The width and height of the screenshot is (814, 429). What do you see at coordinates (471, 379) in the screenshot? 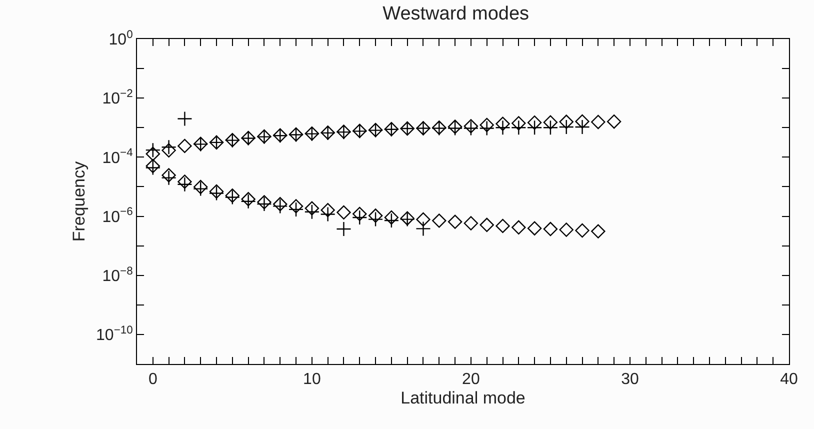
I see `x-tick-label: 20` at bounding box center [471, 379].